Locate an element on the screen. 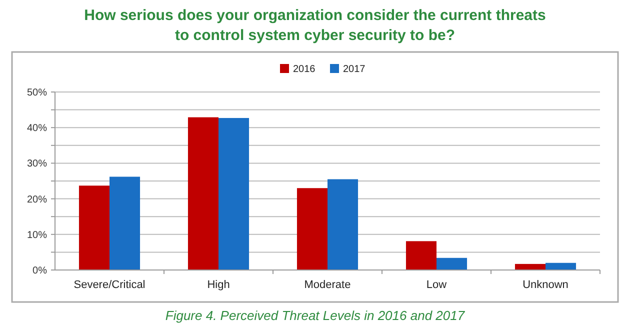 The image size is (630, 330). x-tick-label: High is located at coordinates (218, 285).